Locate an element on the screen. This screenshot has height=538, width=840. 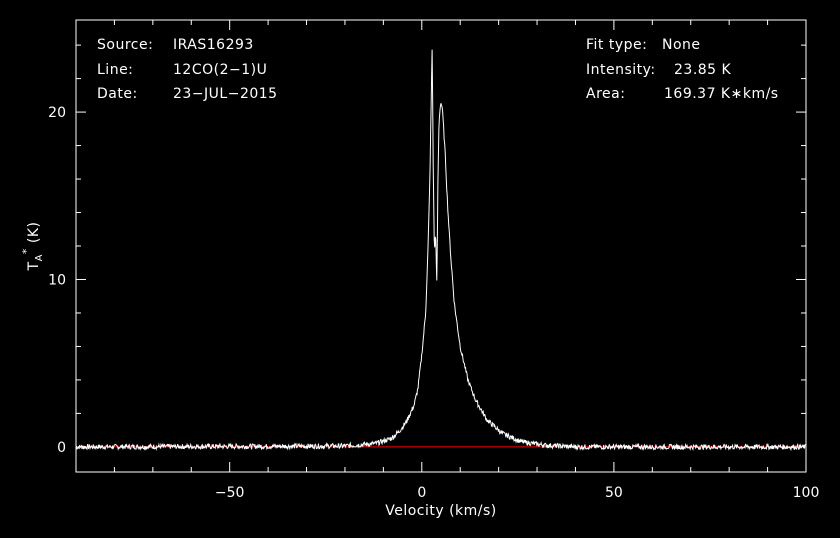
y-label-sup: * is located at coordinates (26, 251).